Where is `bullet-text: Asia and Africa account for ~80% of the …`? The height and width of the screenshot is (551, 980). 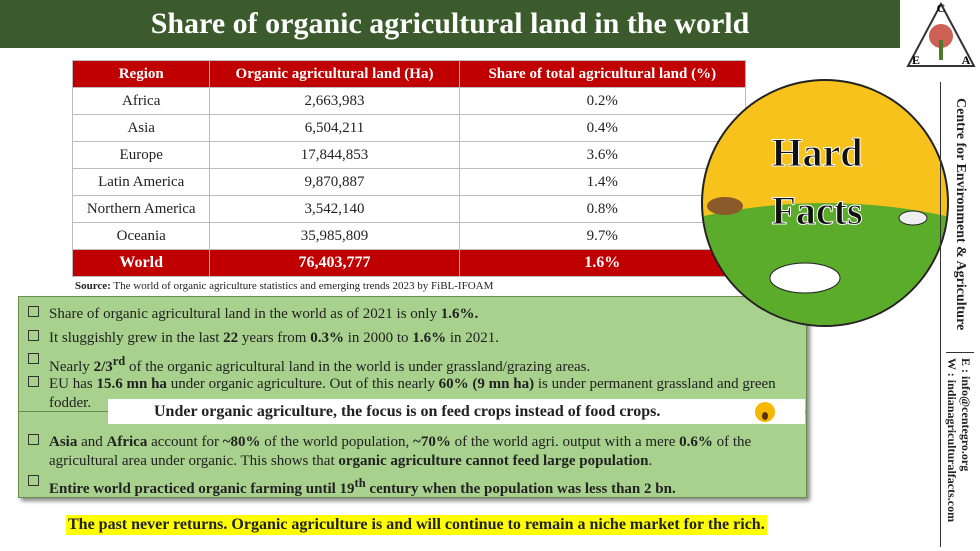 bullet-text: Asia and Africa account for ~80% of the … is located at coordinates (421, 452).